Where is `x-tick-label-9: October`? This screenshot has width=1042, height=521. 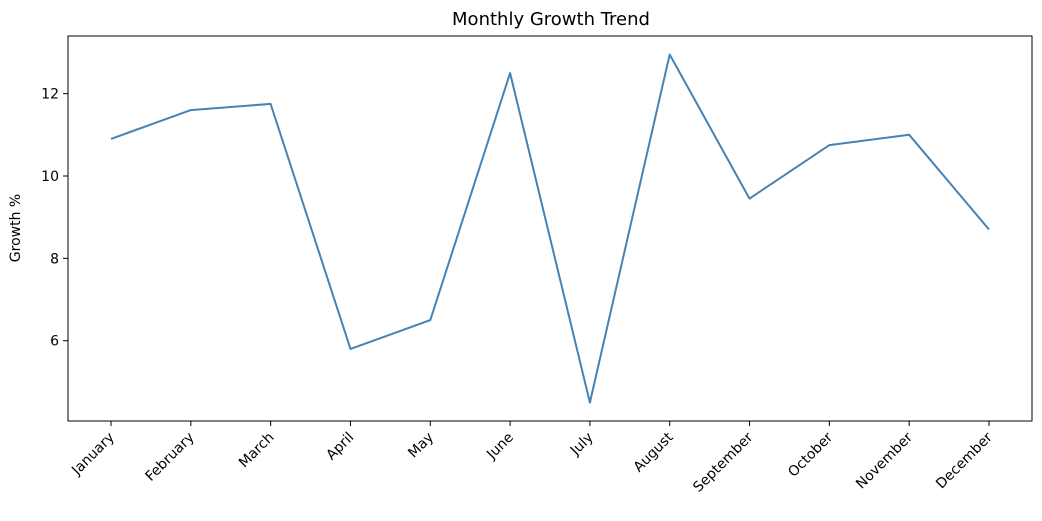
x-tick-label-9: October is located at coordinates (810, 454).